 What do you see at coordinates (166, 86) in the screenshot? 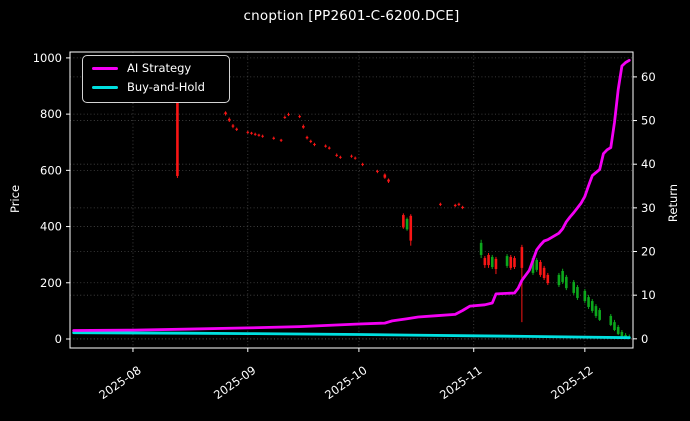
I see `buy-and-hold-label: Buy-and-Hold` at bounding box center [166, 86].